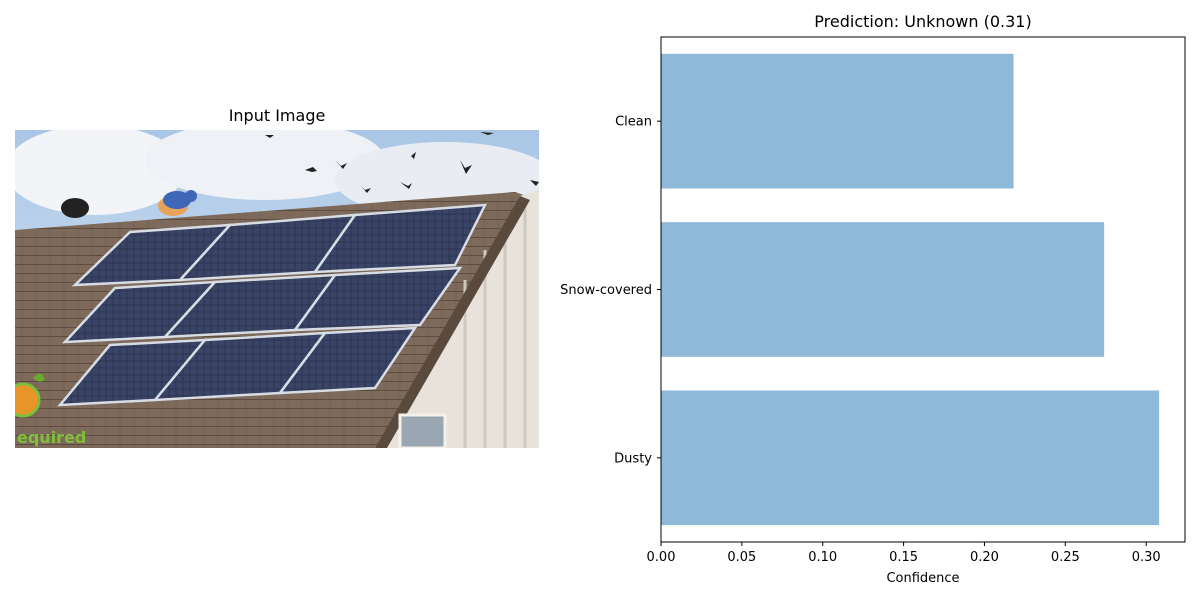 The width and height of the screenshot is (1200, 600). What do you see at coordinates (606, 290) in the screenshot?
I see `y-tick-label: Snow-covered` at bounding box center [606, 290].